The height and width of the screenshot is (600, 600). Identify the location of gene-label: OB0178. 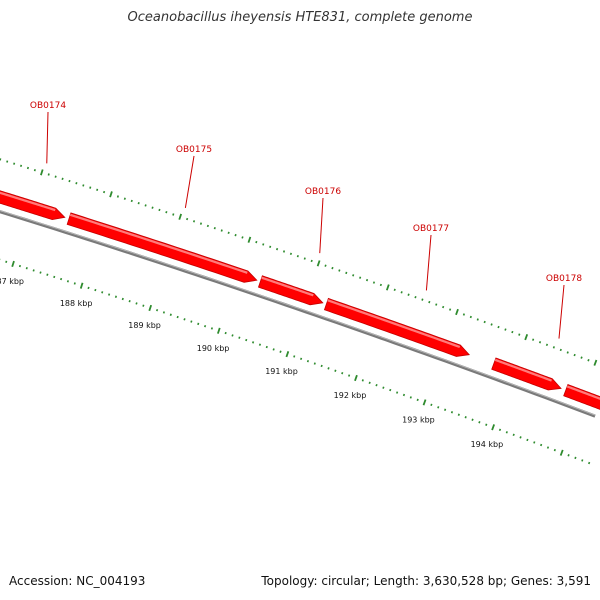
(564, 279).